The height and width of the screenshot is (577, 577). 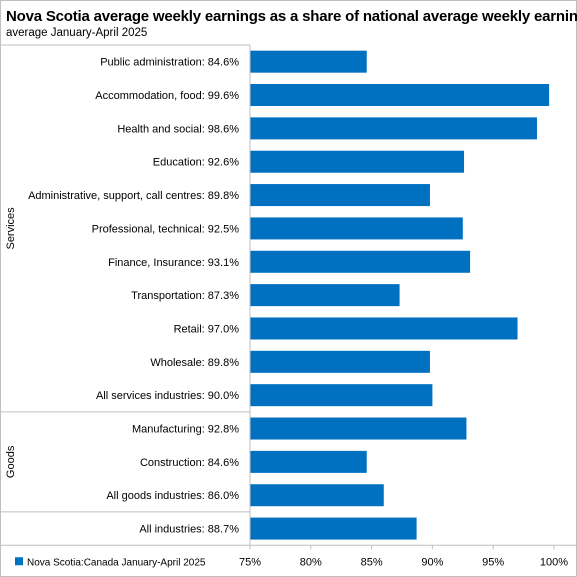 What do you see at coordinates (189, 463) in the screenshot?
I see `category-label: Construction: 84.6%` at bounding box center [189, 463].